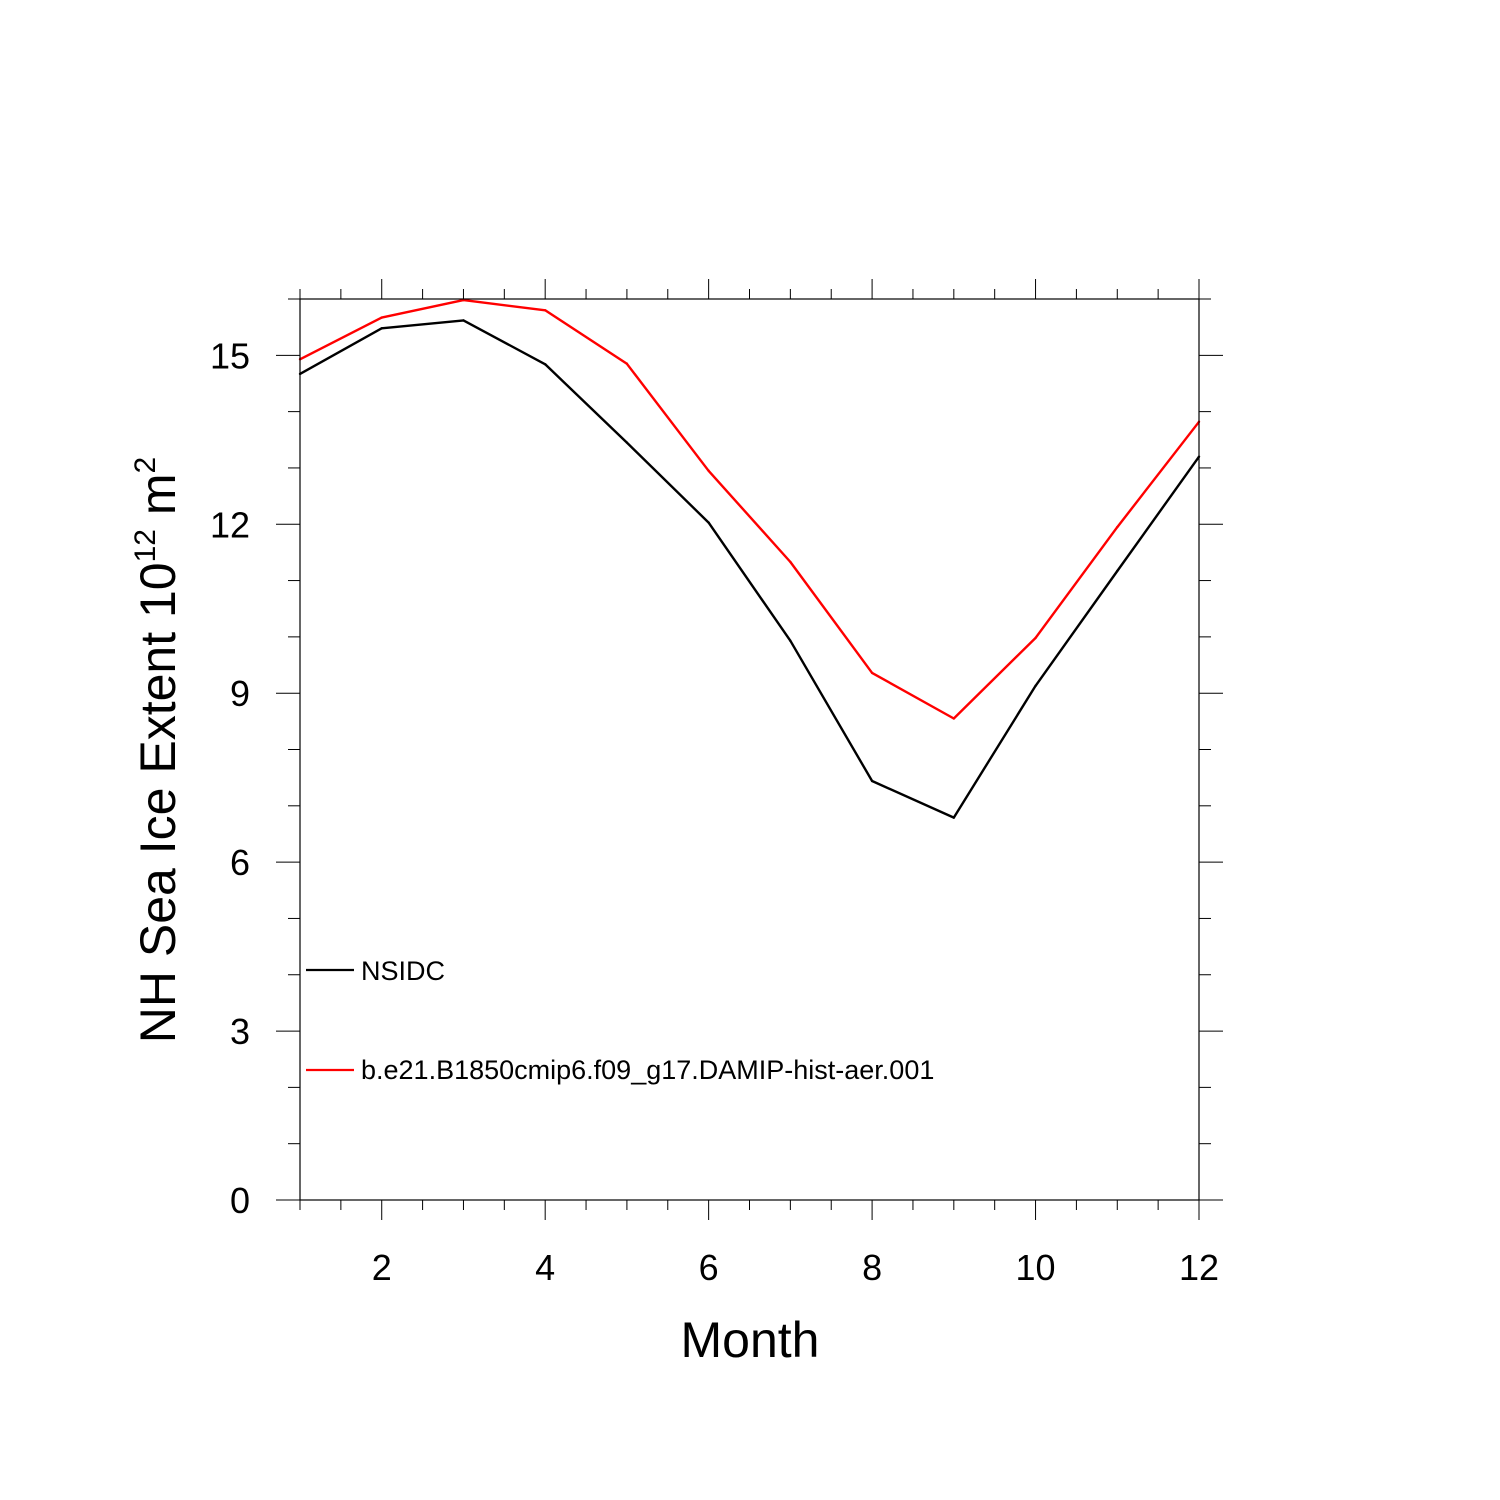 The height and width of the screenshot is (1500, 1500). Describe the element at coordinates (872, 1267) in the screenshot. I see `x-tick-label: 8` at that location.